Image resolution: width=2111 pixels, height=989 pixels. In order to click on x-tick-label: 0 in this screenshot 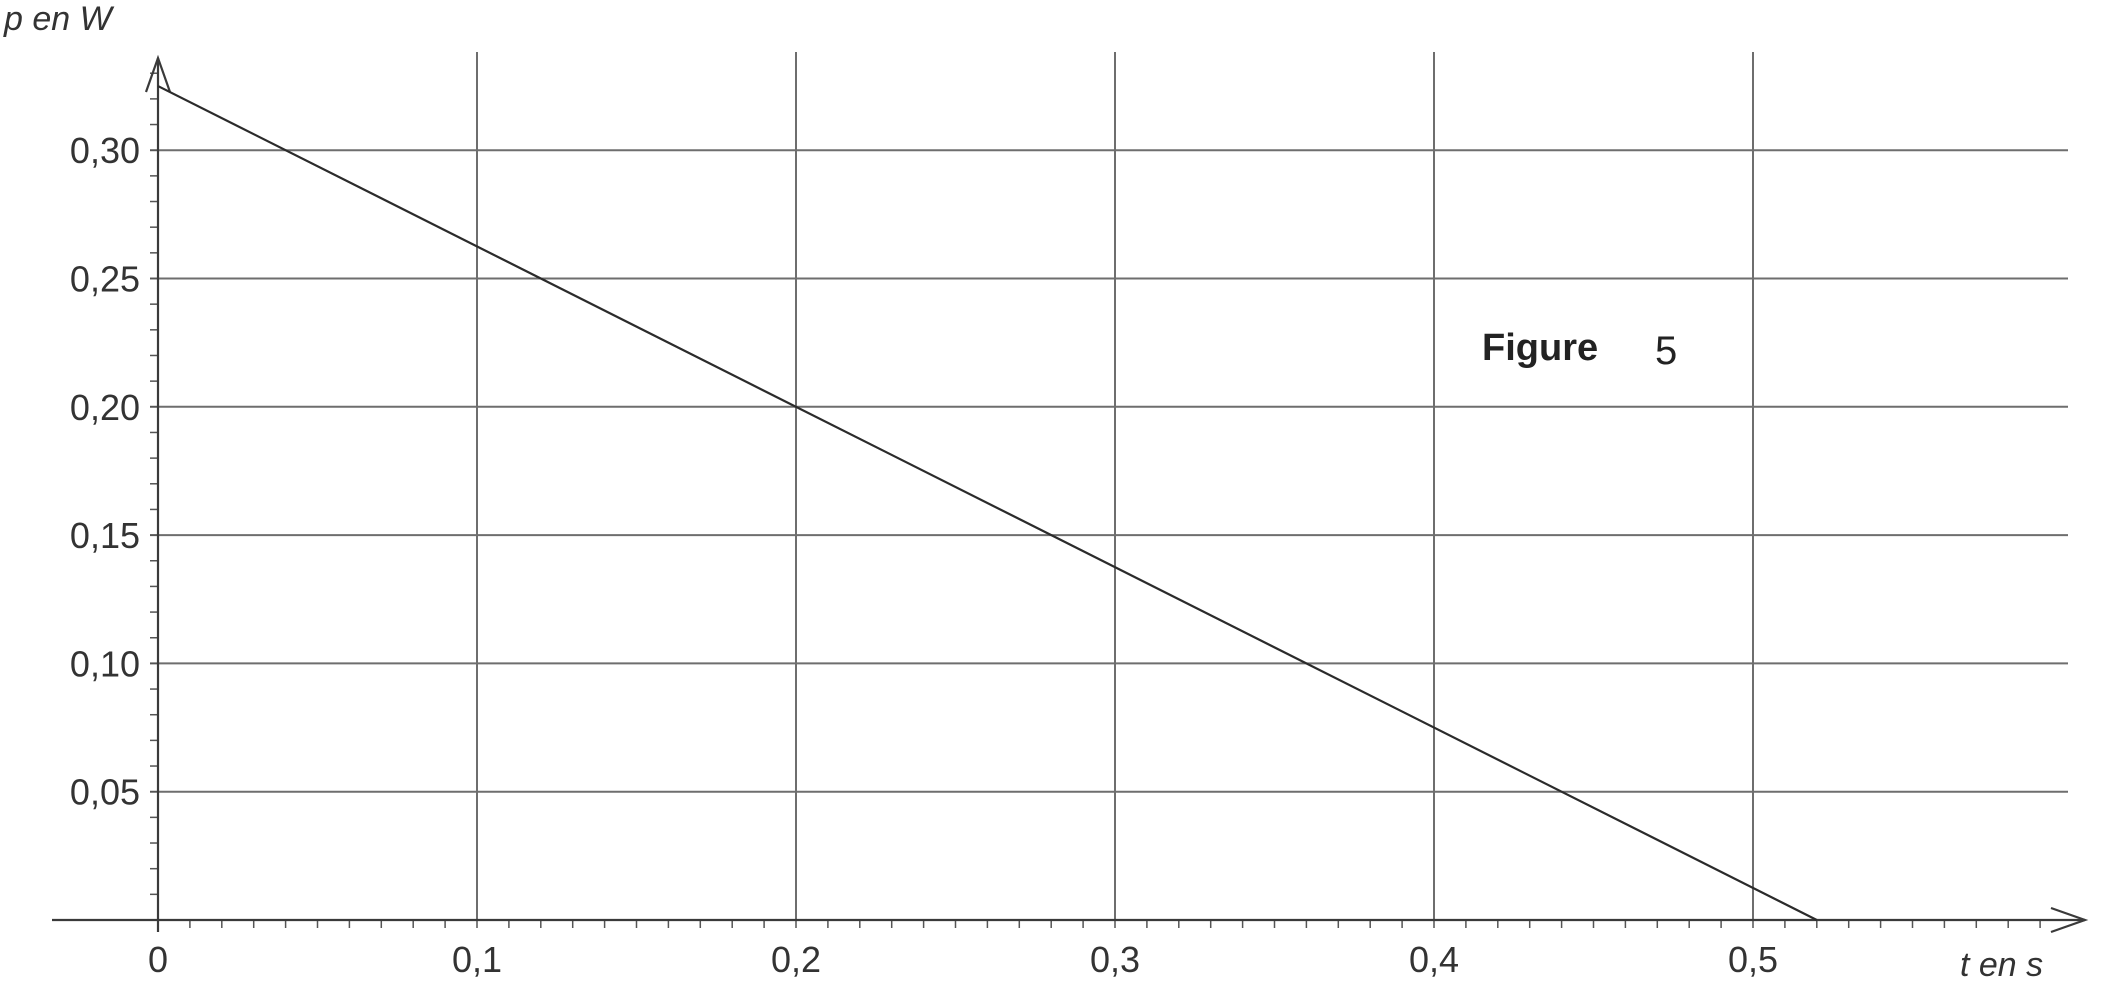, I will do `click(158, 959)`.